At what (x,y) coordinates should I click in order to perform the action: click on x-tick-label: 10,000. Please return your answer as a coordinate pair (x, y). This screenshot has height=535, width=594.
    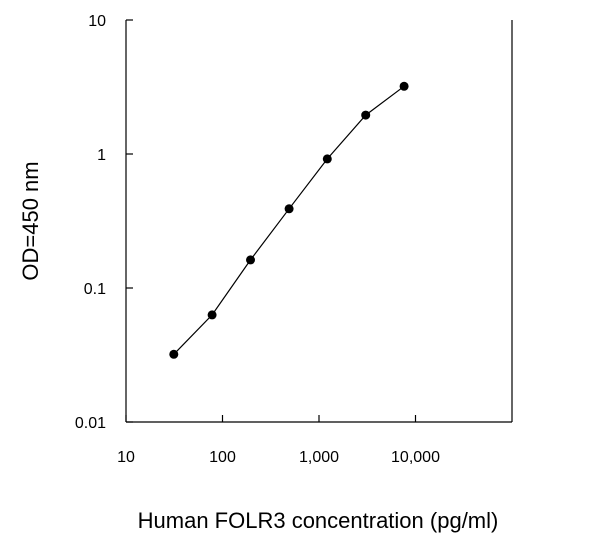
    Looking at the image, I should click on (415, 457).